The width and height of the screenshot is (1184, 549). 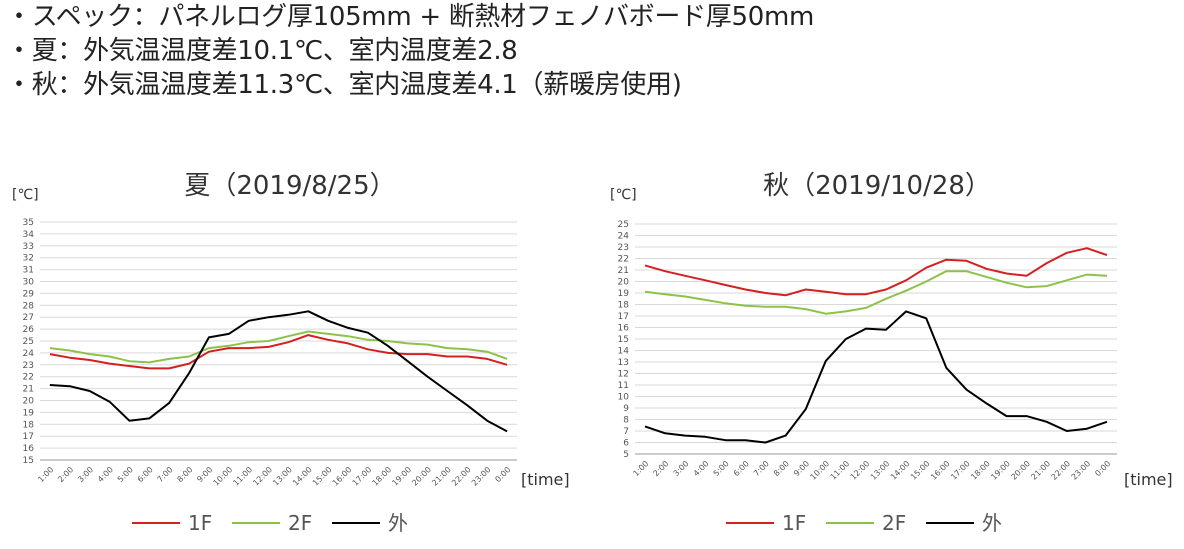 I want to click on summer-y-tick-label: 30, so click(x=29, y=283).